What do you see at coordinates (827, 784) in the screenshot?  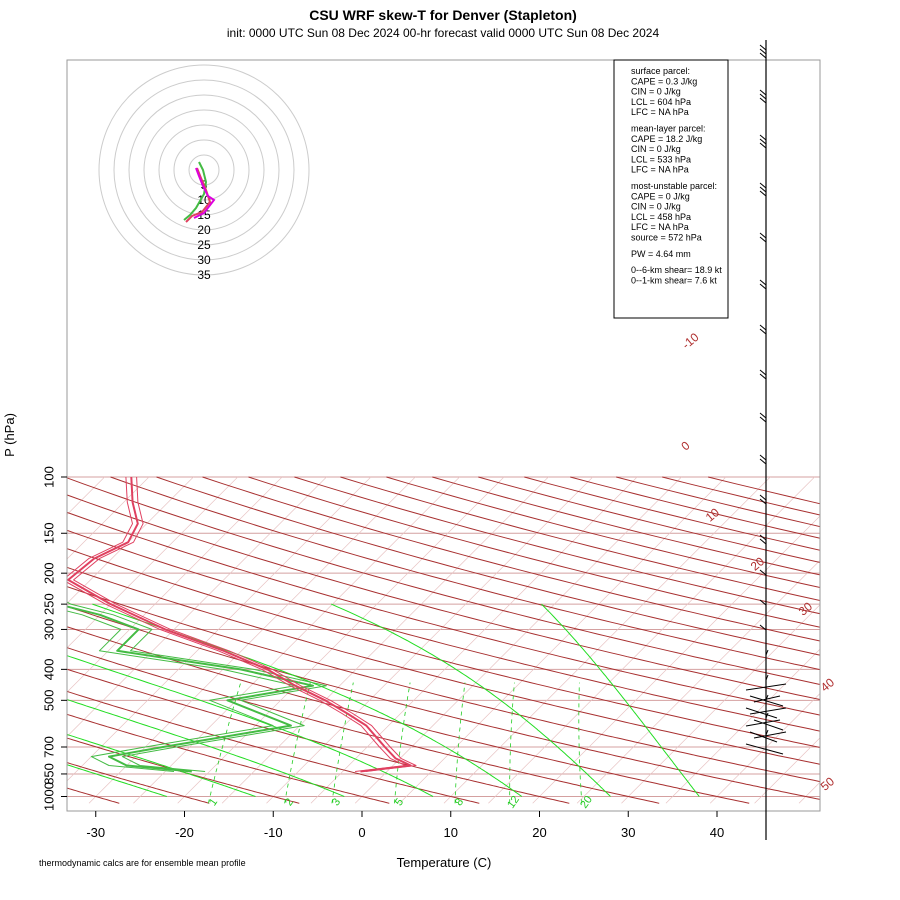 I see `isotherm-label: 50` at bounding box center [827, 784].